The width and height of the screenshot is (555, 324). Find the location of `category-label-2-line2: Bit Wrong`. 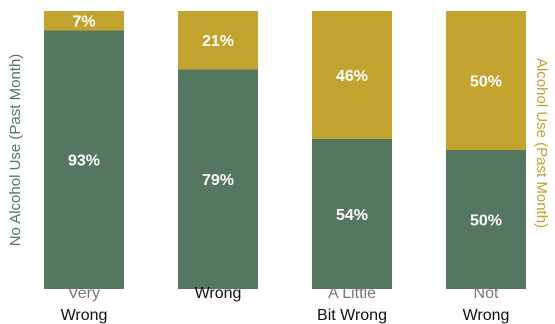

category-label-2-line2: Bit Wrong is located at coordinates (352, 315).